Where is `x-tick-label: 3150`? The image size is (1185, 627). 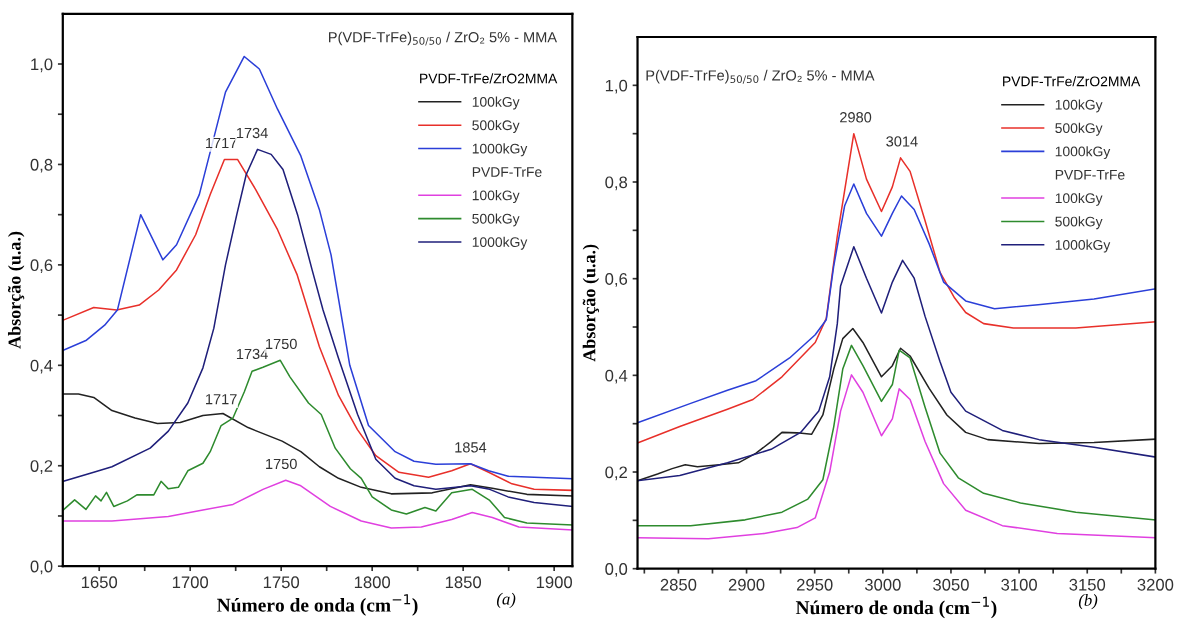
x-tick-label: 3150 is located at coordinates (1087, 584).